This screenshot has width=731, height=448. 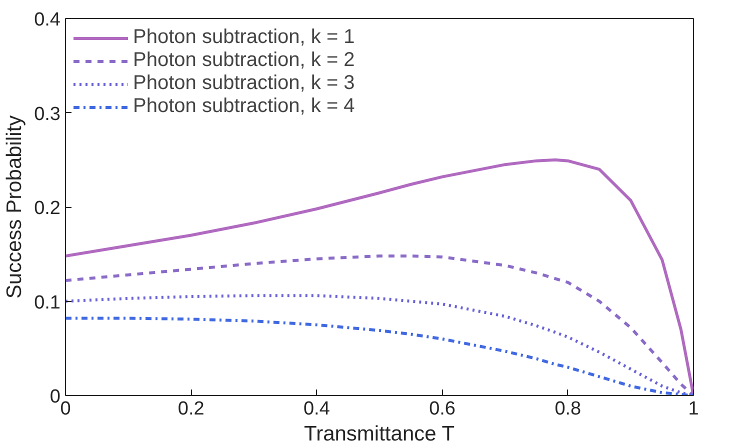 I want to click on x-tick-label: 0.6, so click(x=442, y=409).